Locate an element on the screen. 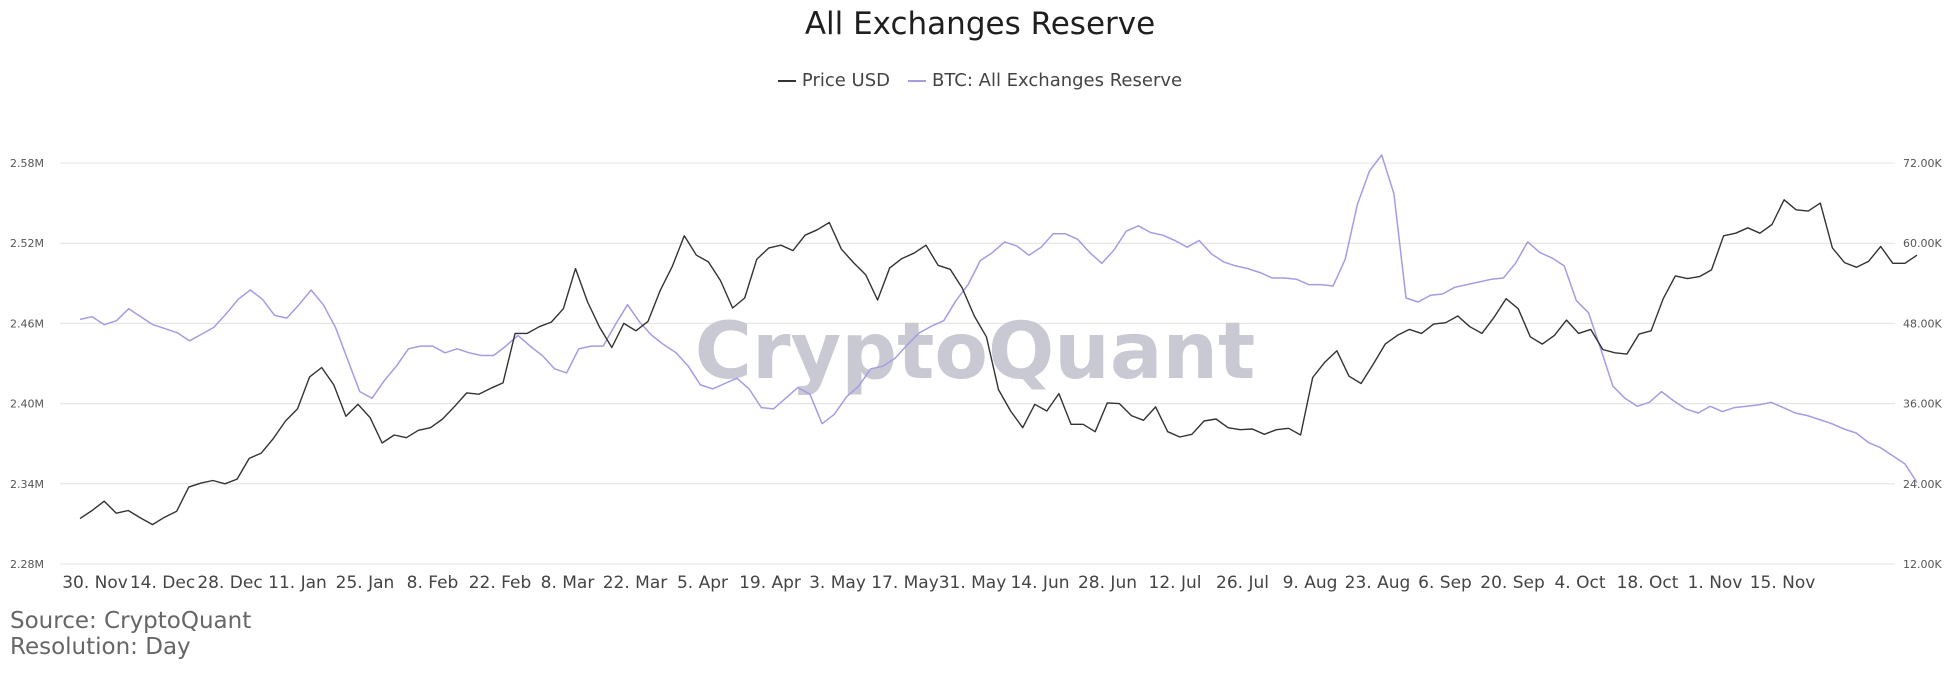 This screenshot has height=680, width=1960. x-tick-label: 20. Sep is located at coordinates (1512, 583).